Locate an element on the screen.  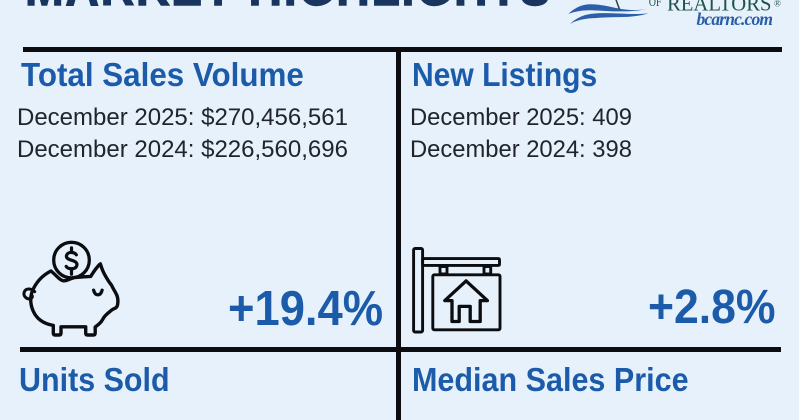
svg-text: OF is located at coordinates (655, 5).